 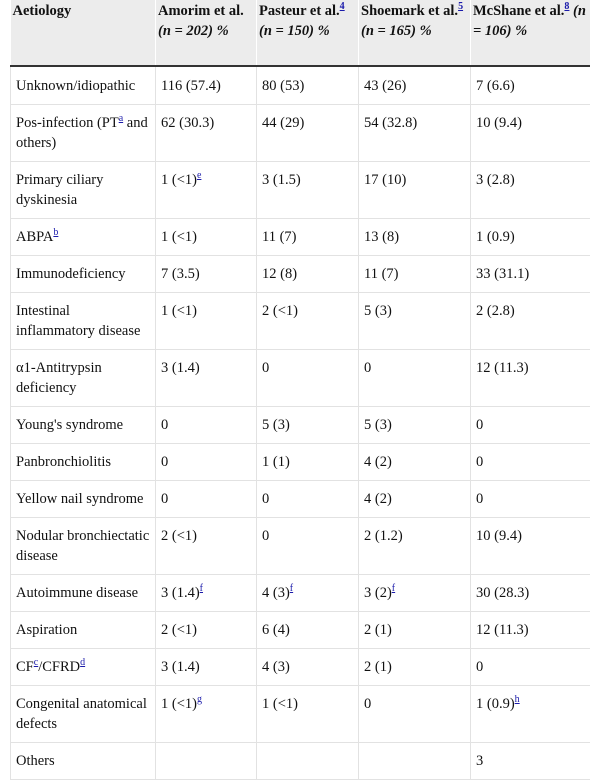 I want to click on value-cell: 7 (6.6), so click(x=530, y=85).